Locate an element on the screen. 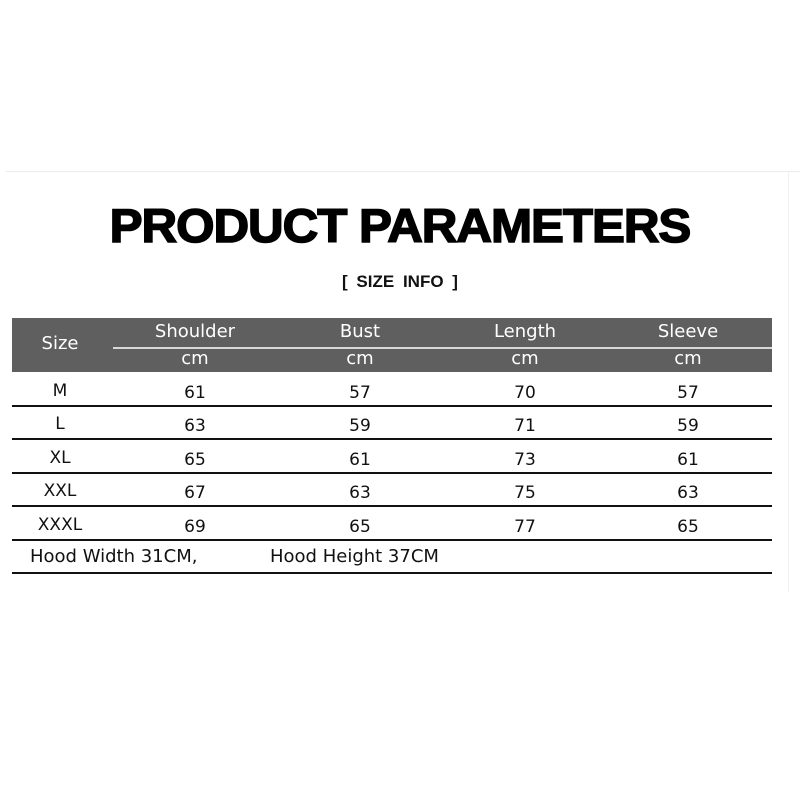  size-cell: XL is located at coordinates (60, 458).